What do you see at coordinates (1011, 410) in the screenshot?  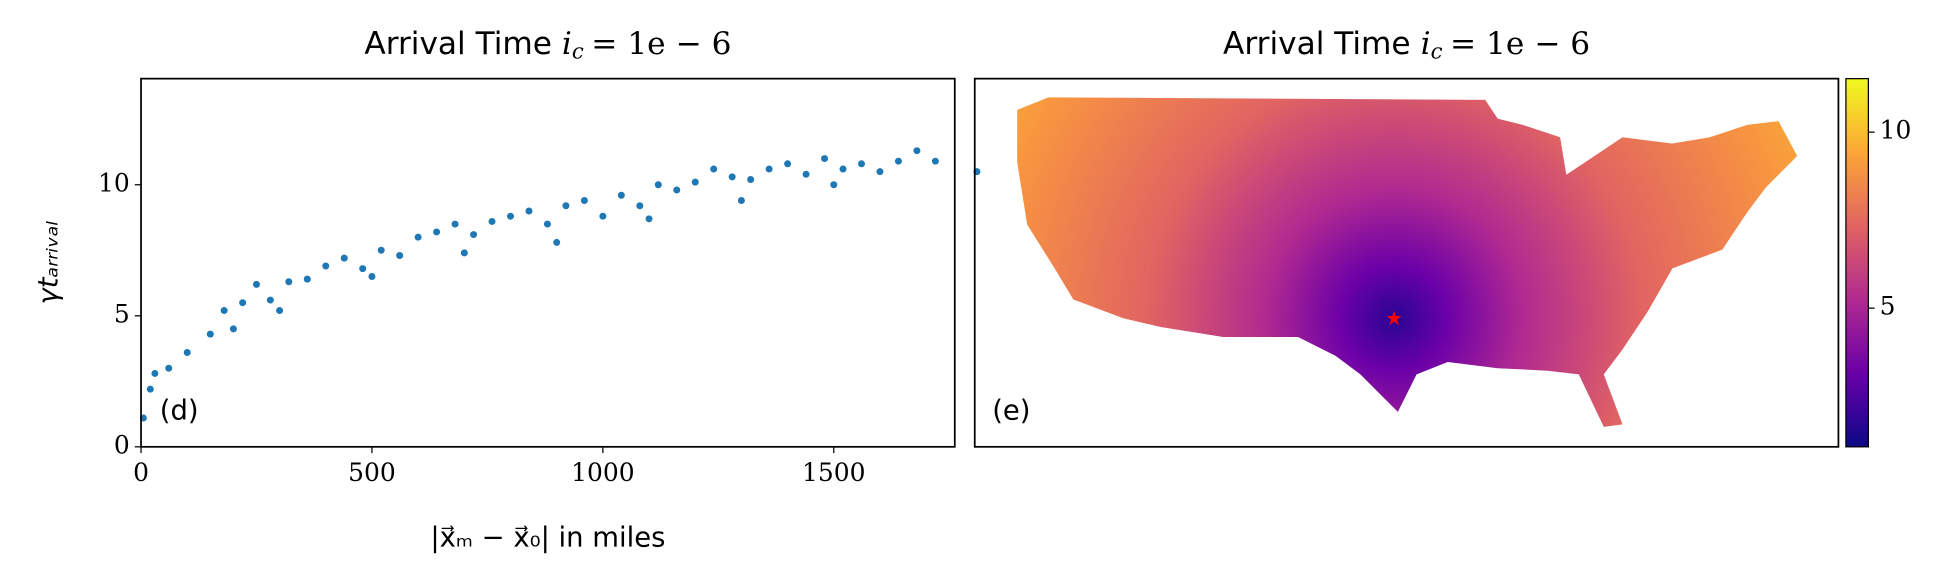 I see `panel-label: (e)` at bounding box center [1011, 410].